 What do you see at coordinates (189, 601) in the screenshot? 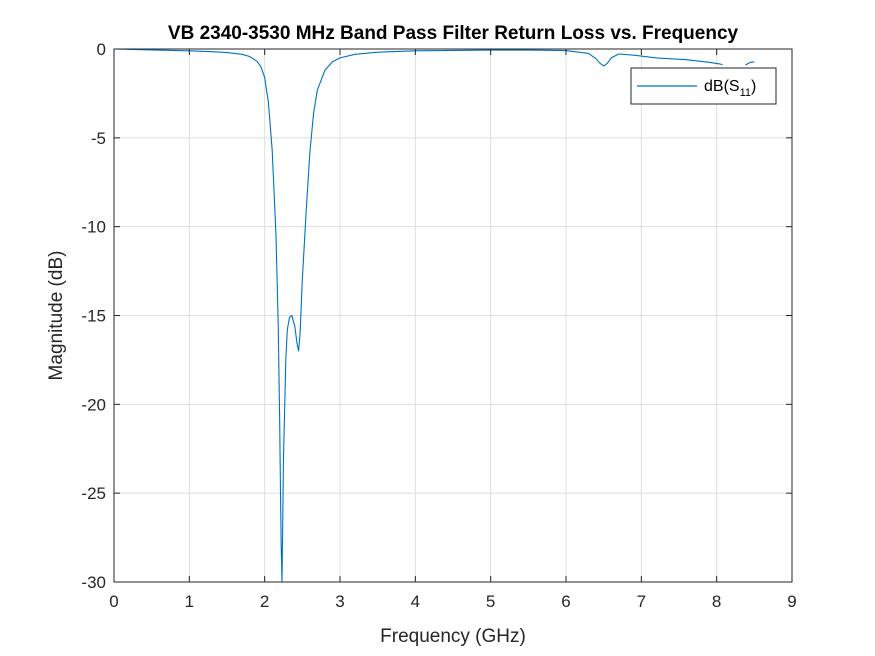
I see `x-tick-label: 1` at bounding box center [189, 601].